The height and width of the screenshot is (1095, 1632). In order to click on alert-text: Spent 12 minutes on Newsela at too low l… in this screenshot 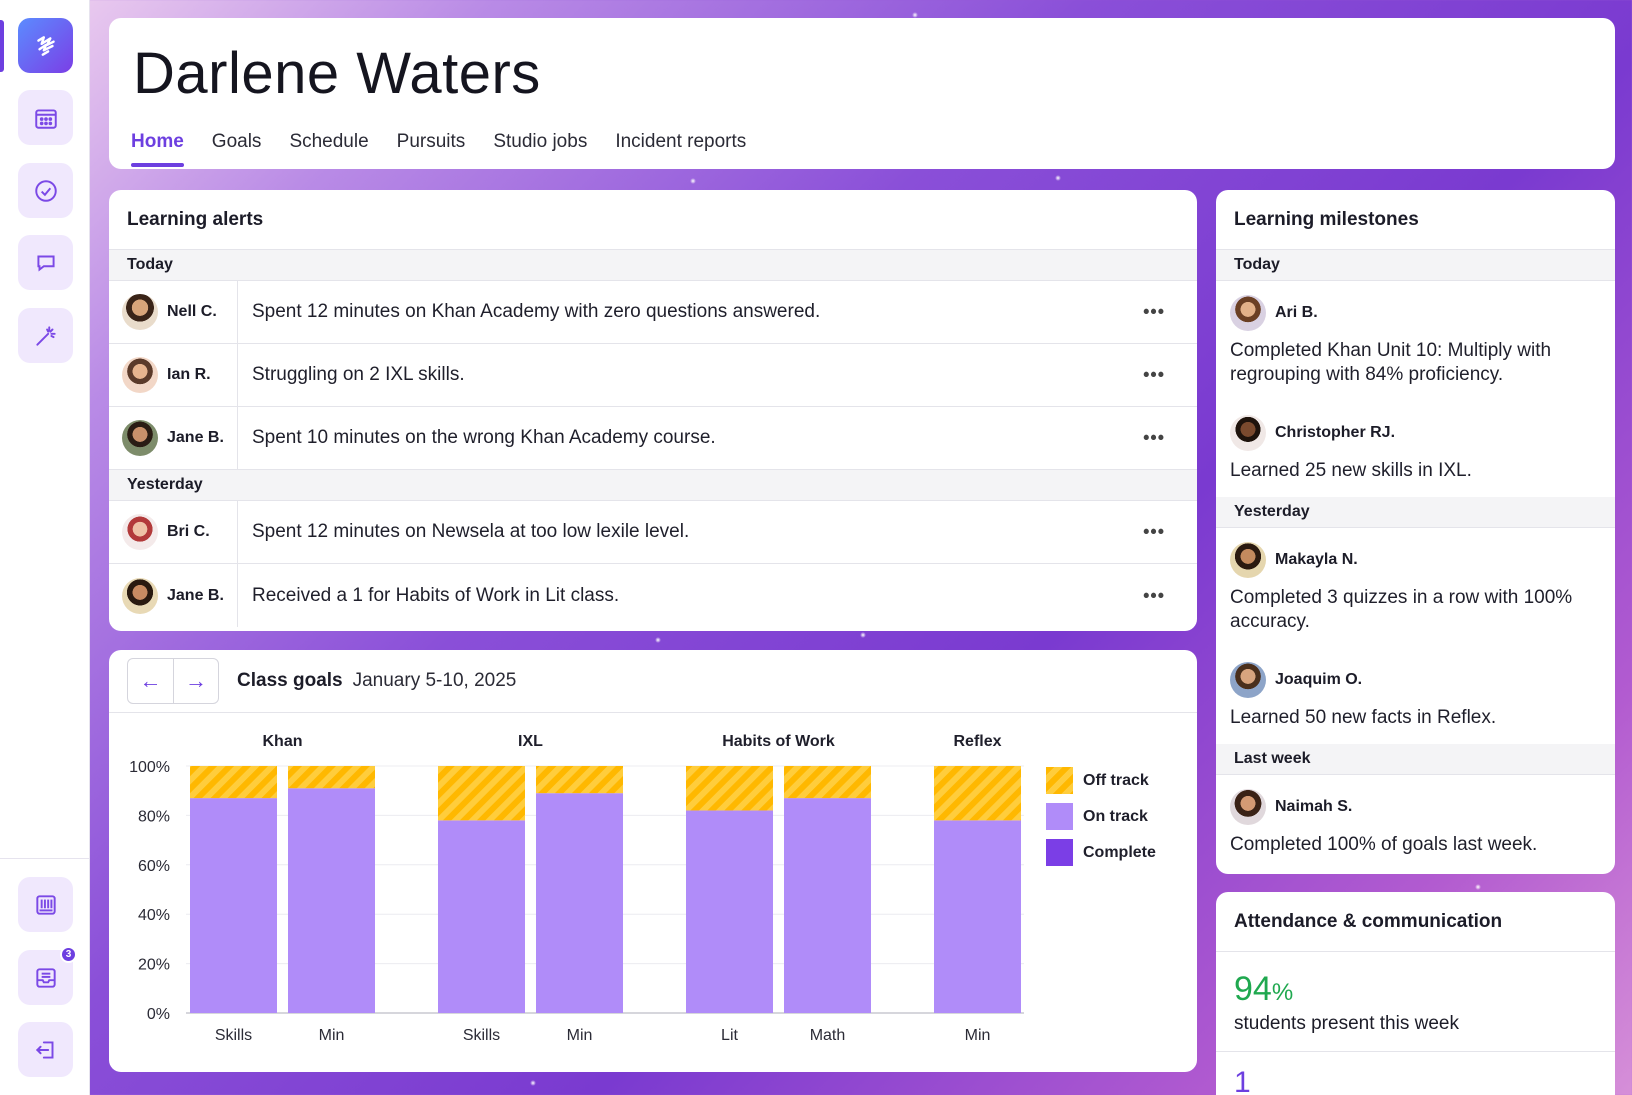, I will do `click(471, 531)`.